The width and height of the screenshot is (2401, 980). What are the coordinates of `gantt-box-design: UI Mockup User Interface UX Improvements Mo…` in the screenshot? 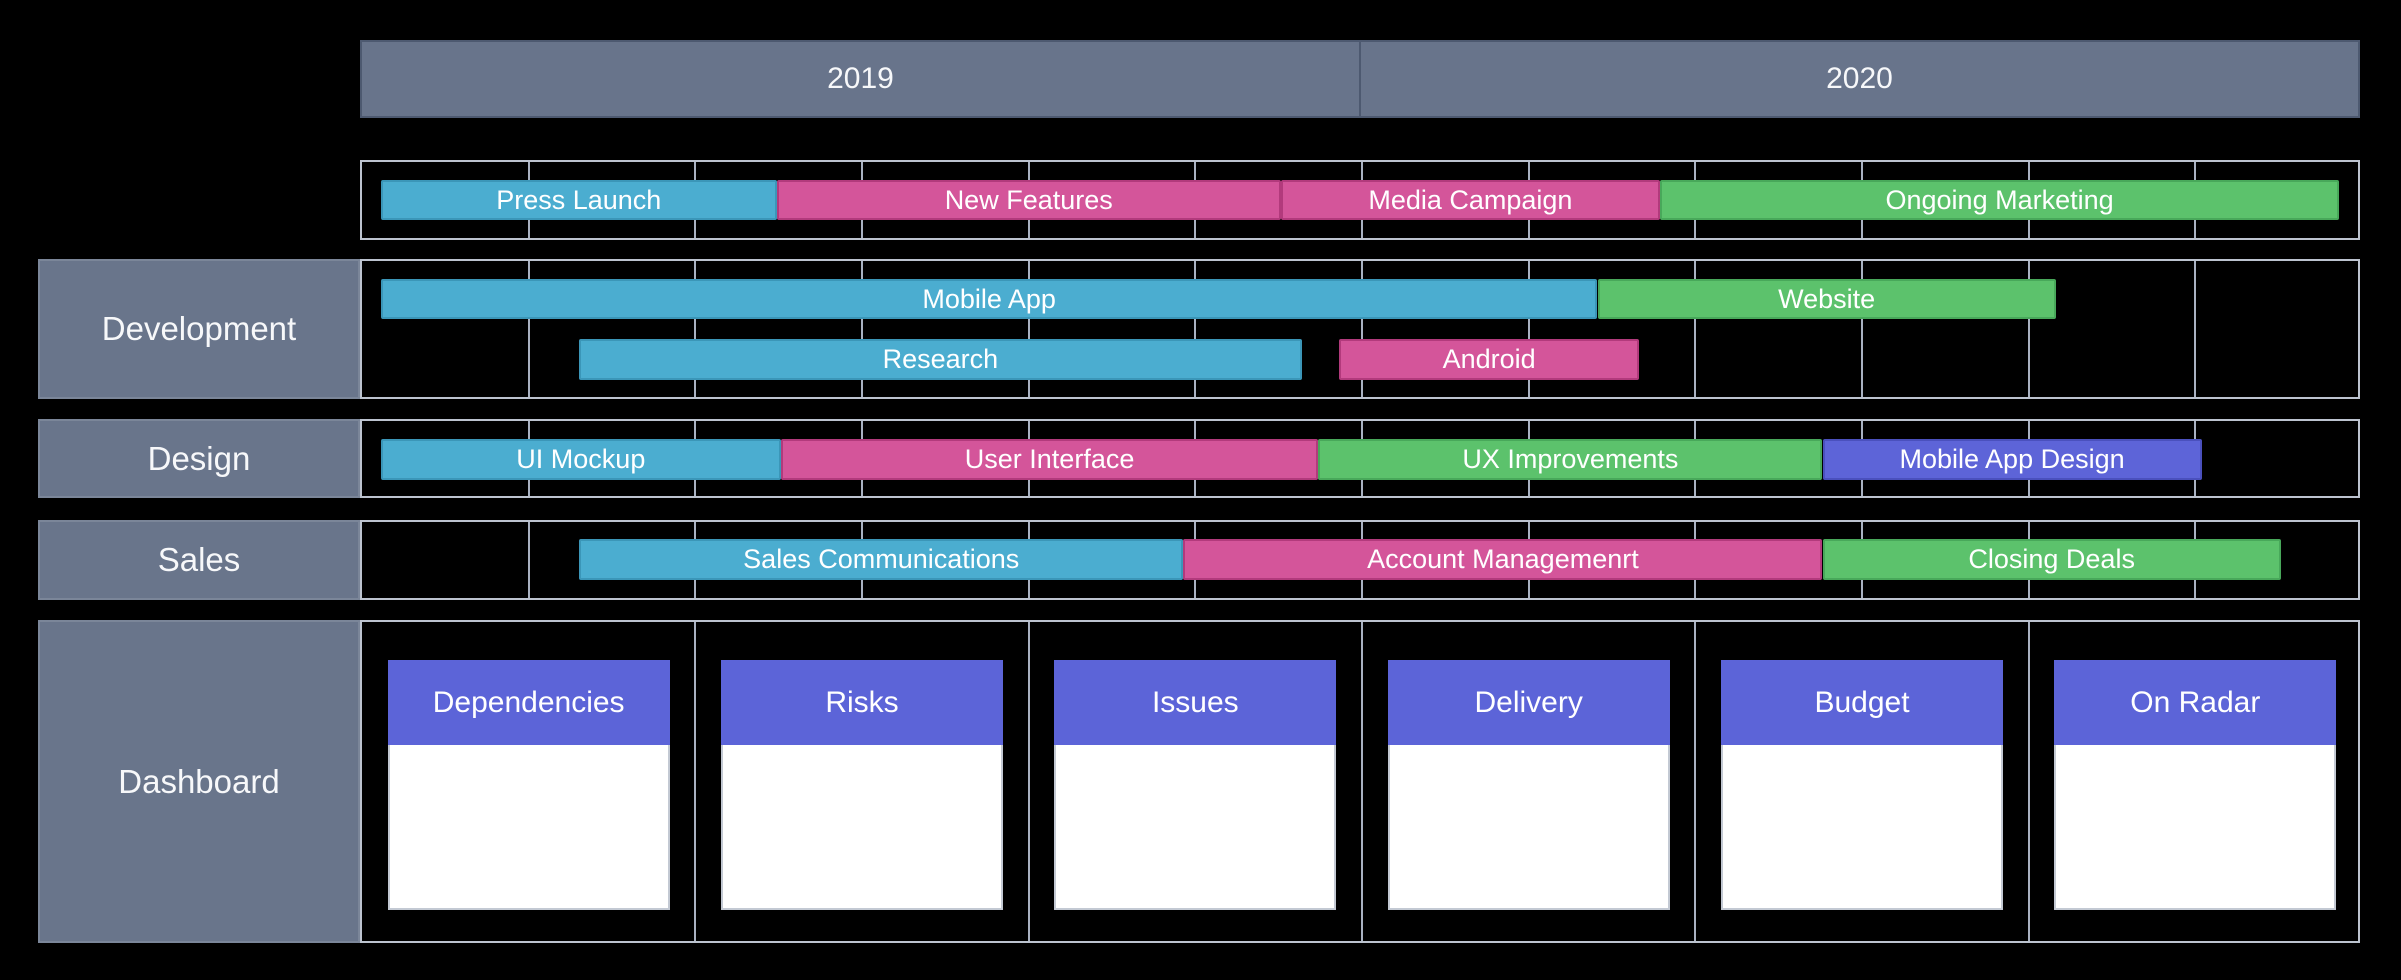 It's located at (1360, 458).